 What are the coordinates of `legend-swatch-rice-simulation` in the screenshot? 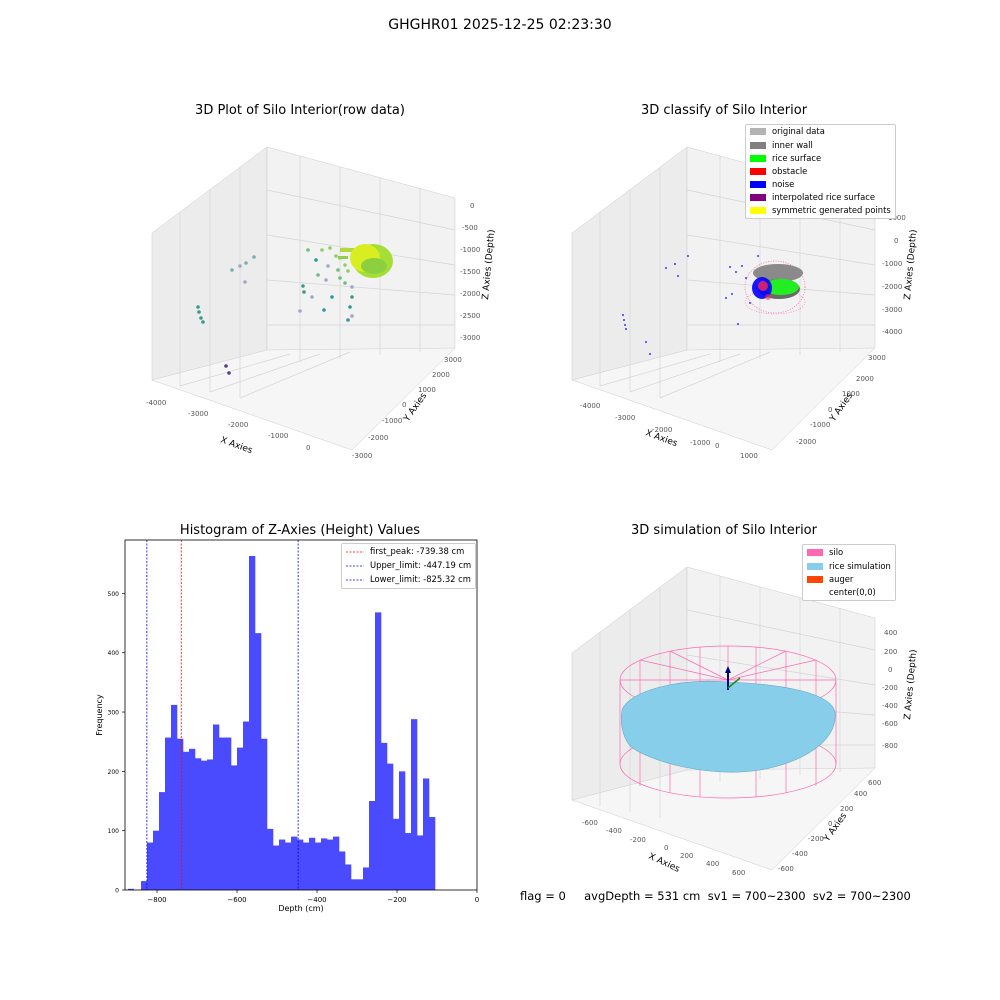 It's located at (815, 566).